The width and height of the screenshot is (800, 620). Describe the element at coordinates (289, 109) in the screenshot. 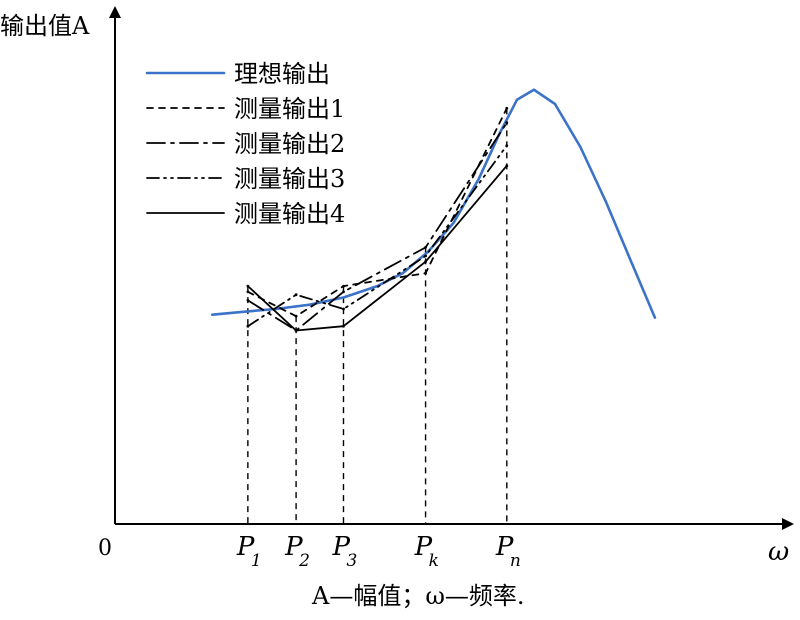

I see `legend-label-2: 测量输出1` at that location.